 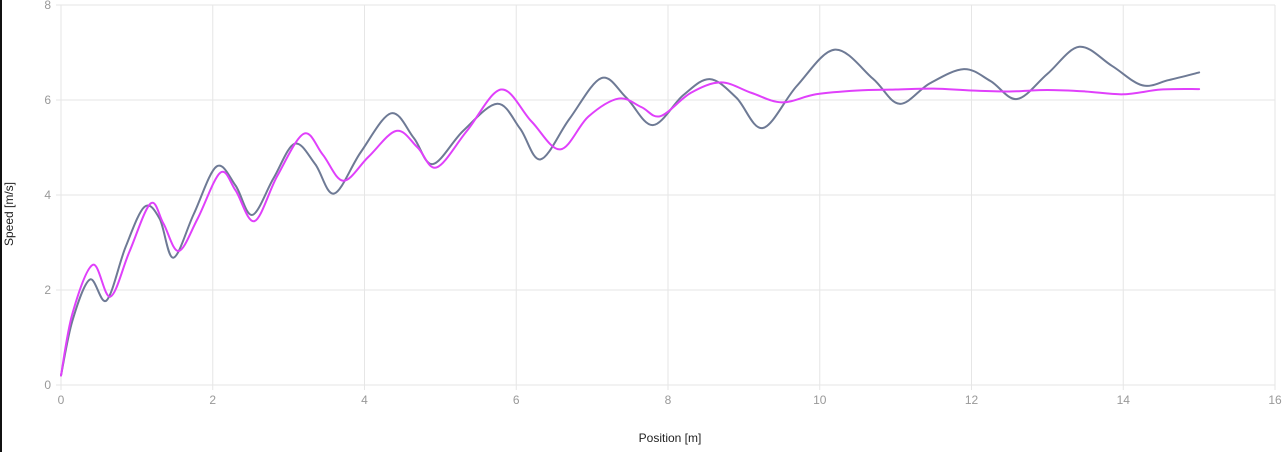 I want to click on x-tick-label: 6, so click(x=516, y=400).